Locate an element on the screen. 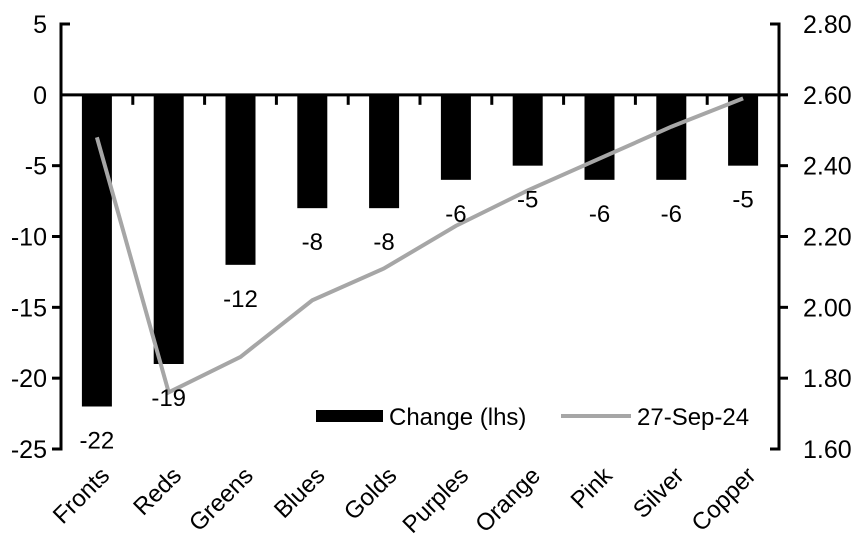  right-tick-label: 2.00 is located at coordinates (827, 308).